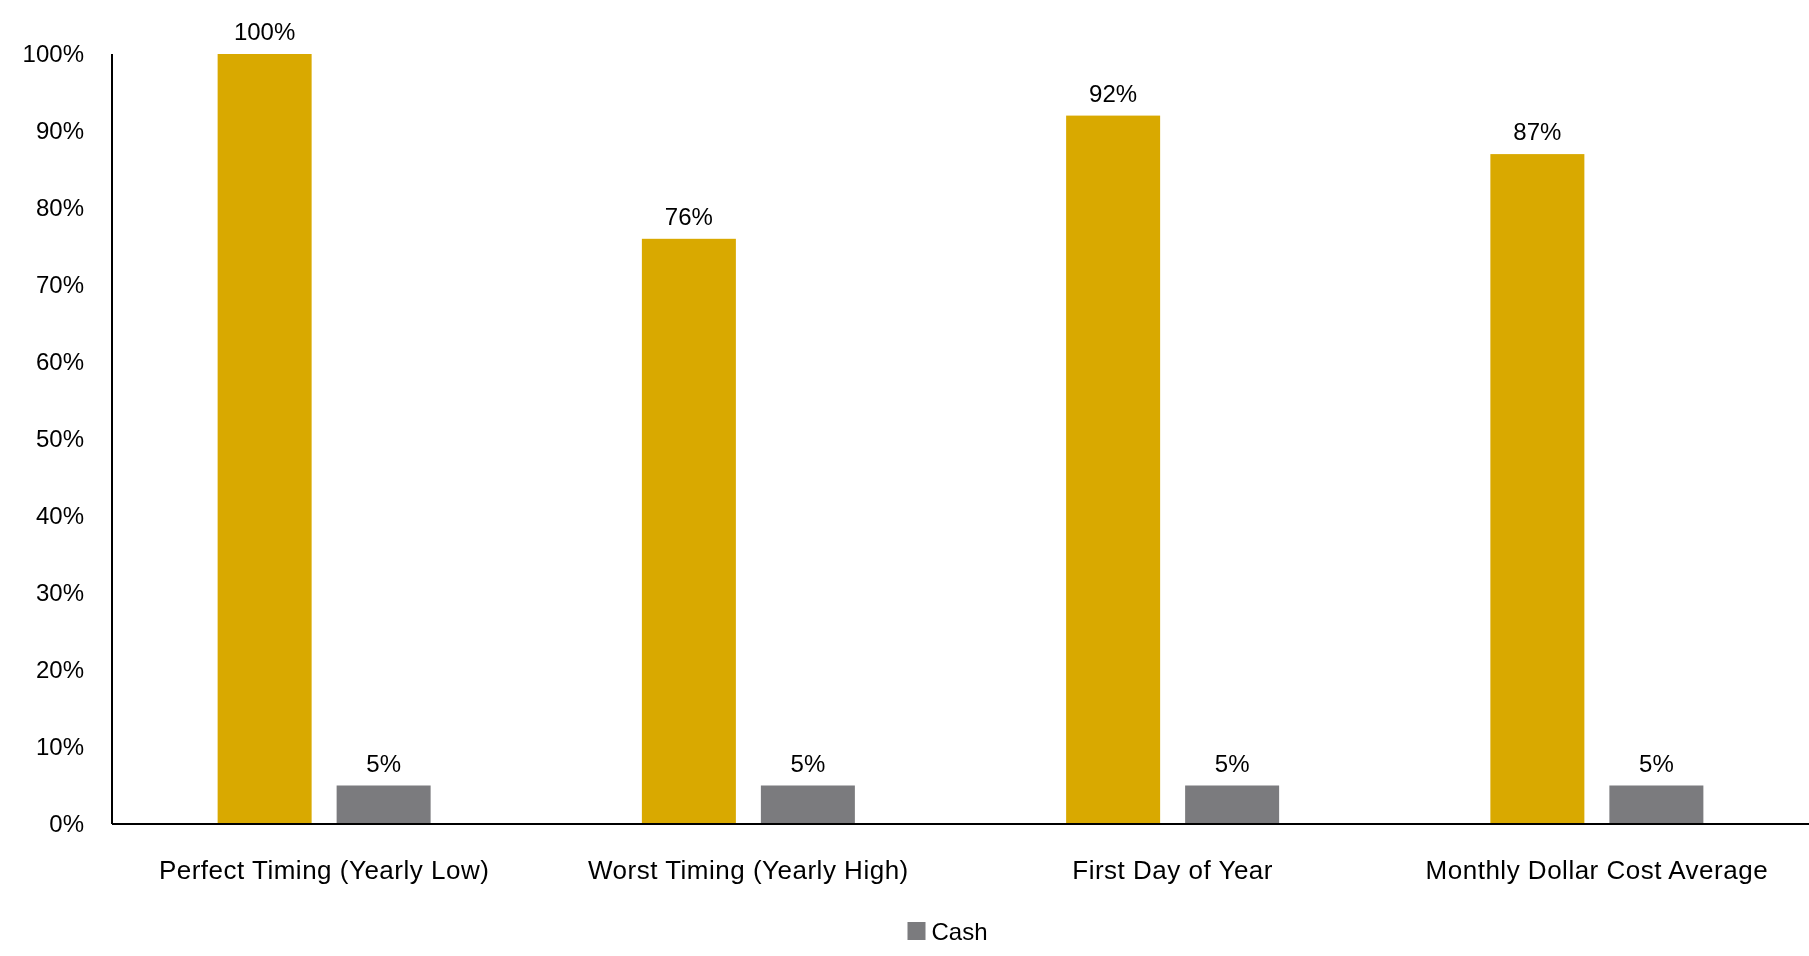 The image size is (1809, 956). Describe the element at coordinates (53, 54) in the screenshot. I see `y-tick-label: 100%` at that location.